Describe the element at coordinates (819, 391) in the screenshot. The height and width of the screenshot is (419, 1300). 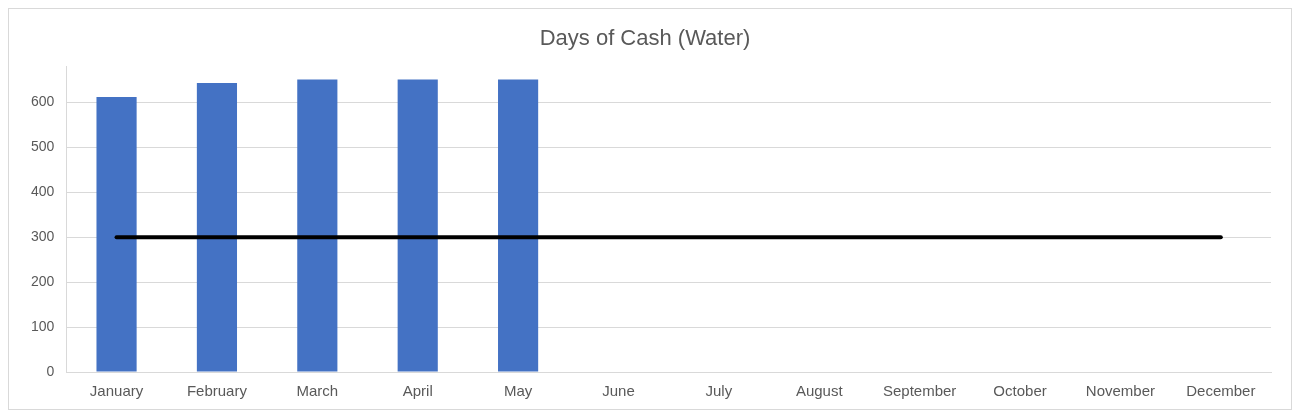
I see `x-tick-label: August` at that location.